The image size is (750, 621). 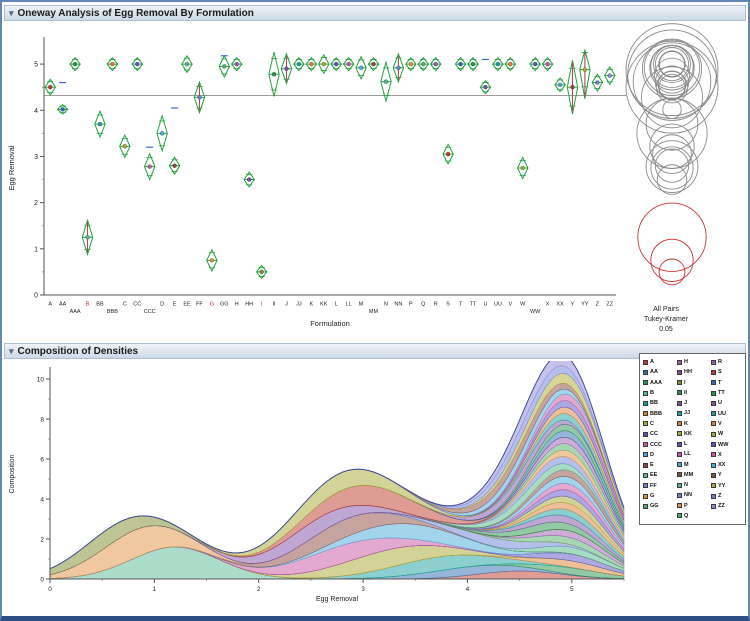 What do you see at coordinates (11, 350) in the screenshot?
I see `disclosure-icon: ▾` at bounding box center [11, 350].